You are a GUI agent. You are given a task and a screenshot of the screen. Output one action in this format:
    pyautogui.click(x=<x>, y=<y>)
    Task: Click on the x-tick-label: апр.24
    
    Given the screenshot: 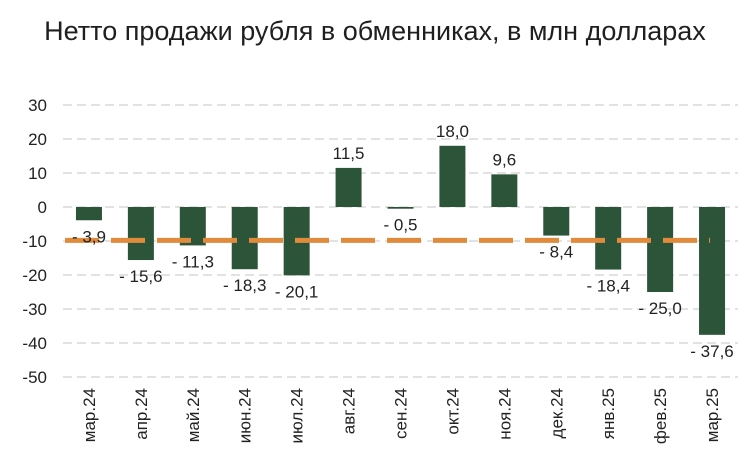 What is the action you would take?
    pyautogui.click(x=141, y=414)
    